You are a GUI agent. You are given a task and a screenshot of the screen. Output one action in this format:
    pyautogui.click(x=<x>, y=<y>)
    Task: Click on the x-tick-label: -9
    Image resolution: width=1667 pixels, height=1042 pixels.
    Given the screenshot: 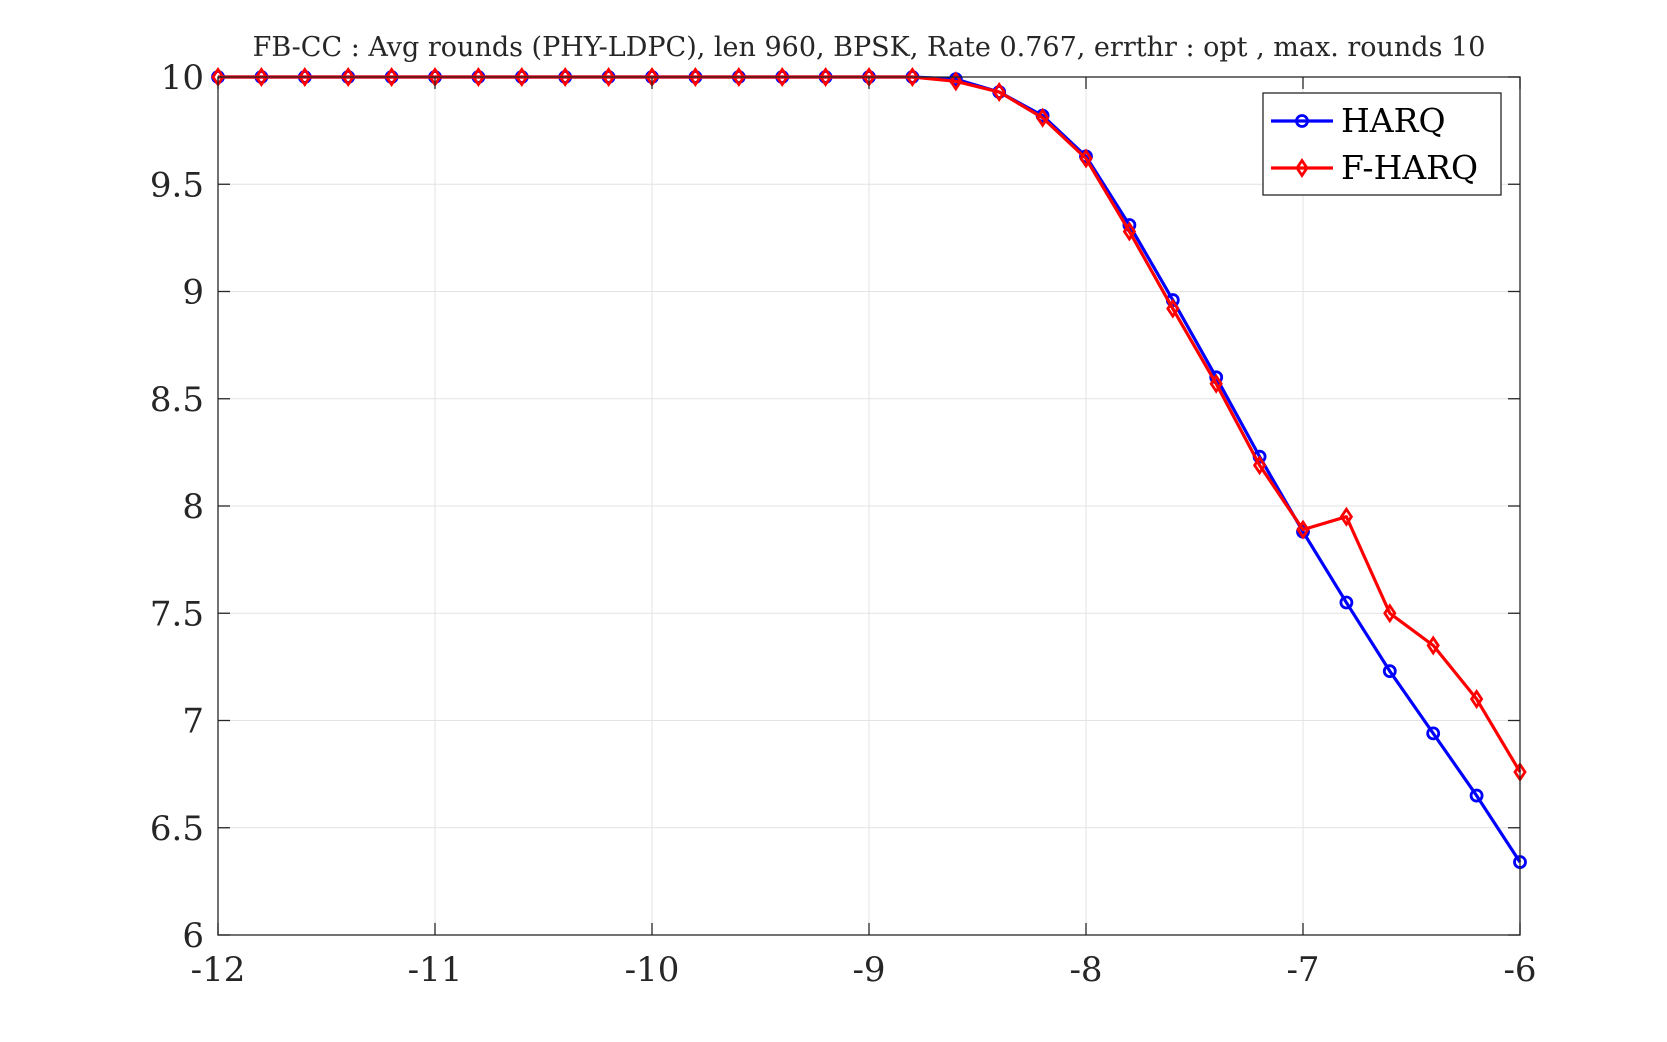 What is the action you would take?
    pyautogui.click(x=868, y=970)
    